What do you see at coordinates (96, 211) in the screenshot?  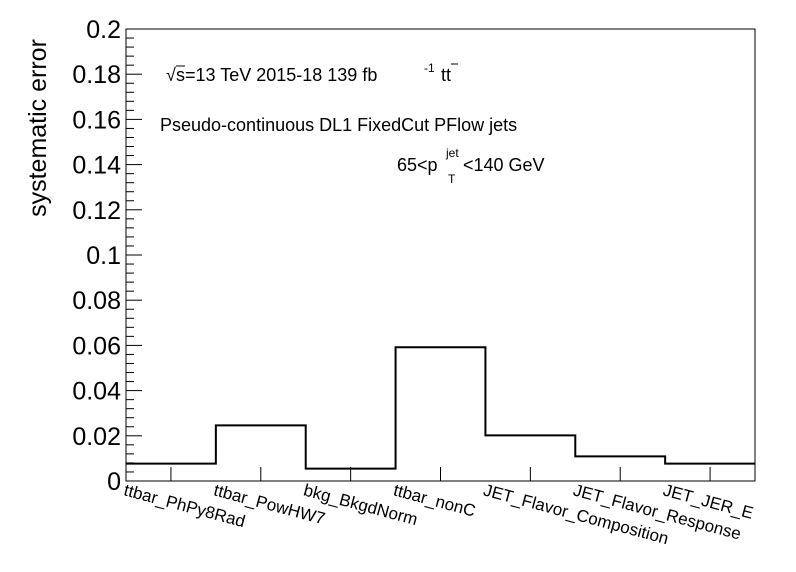 I see `y-tick-label: 0.12` at bounding box center [96, 211].